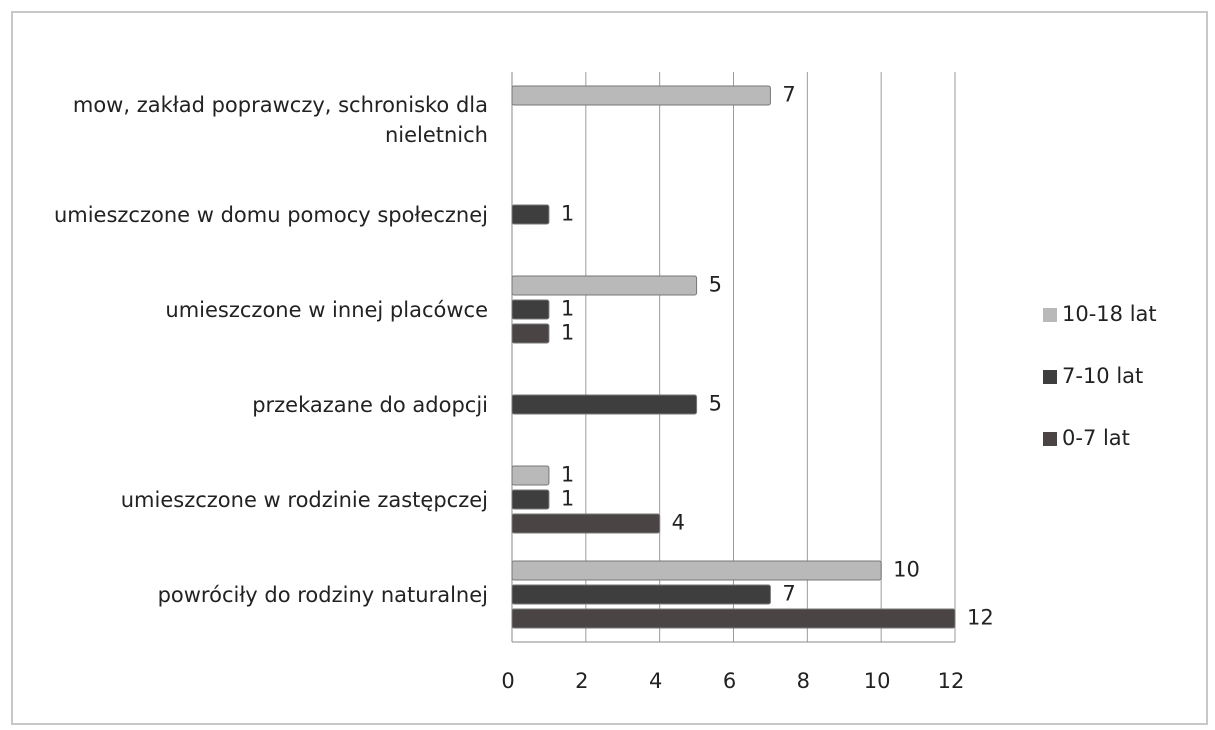  I want to click on data-label: 12, so click(980, 618).